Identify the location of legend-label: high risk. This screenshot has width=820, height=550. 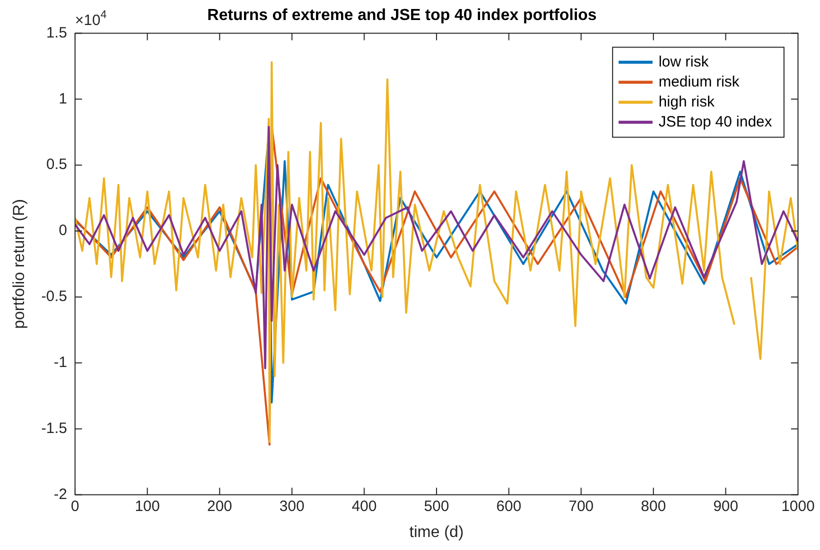
(686, 101).